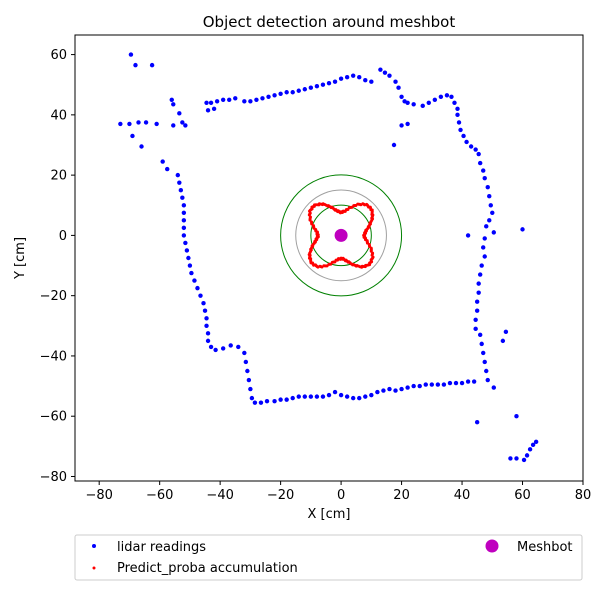 The image size is (600, 600). Describe the element at coordinates (159, 495) in the screenshot. I see `x-tick-label: −60` at that location.